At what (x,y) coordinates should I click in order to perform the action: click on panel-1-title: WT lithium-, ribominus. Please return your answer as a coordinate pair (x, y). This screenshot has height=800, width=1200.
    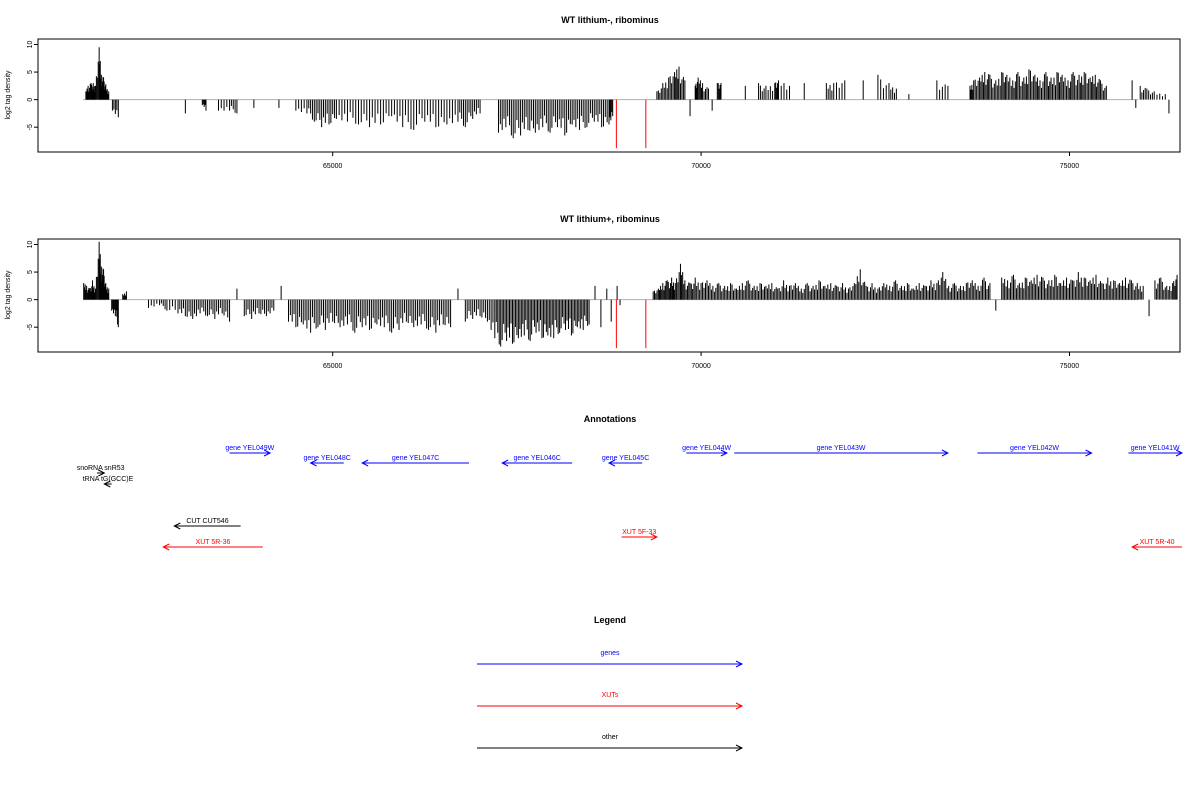
    Looking at the image, I should click on (610, 20).